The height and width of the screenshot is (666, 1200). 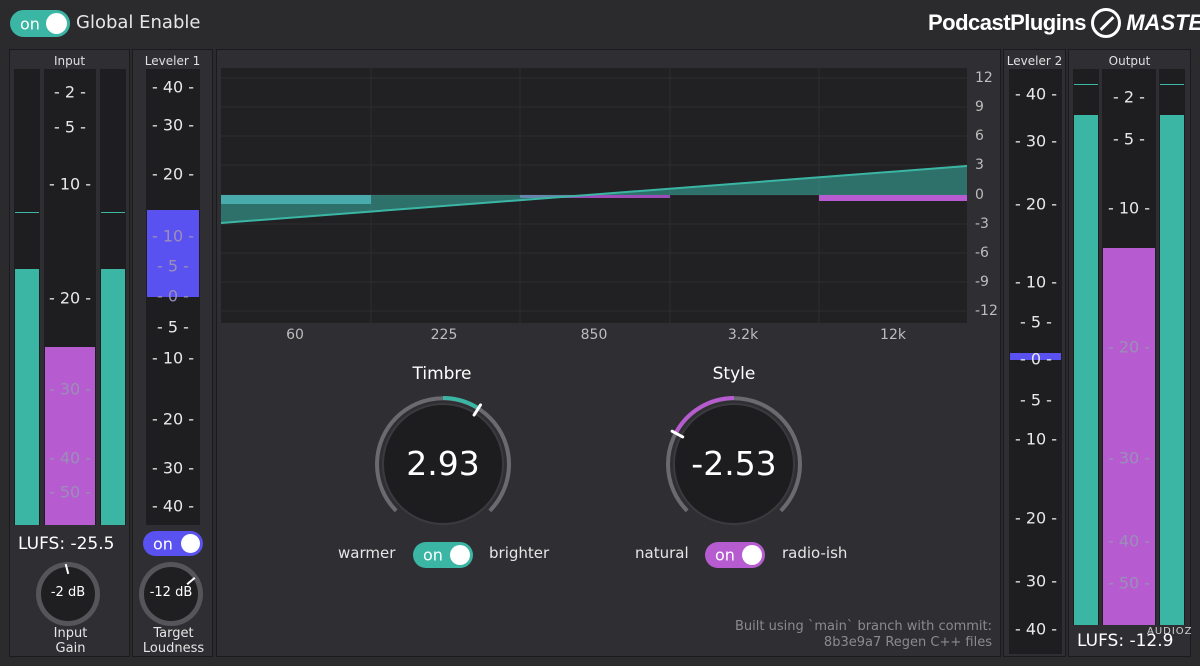 What do you see at coordinates (173, 419) in the screenshot?
I see `leveler1-scale-20-bottom: - 20 -` at bounding box center [173, 419].